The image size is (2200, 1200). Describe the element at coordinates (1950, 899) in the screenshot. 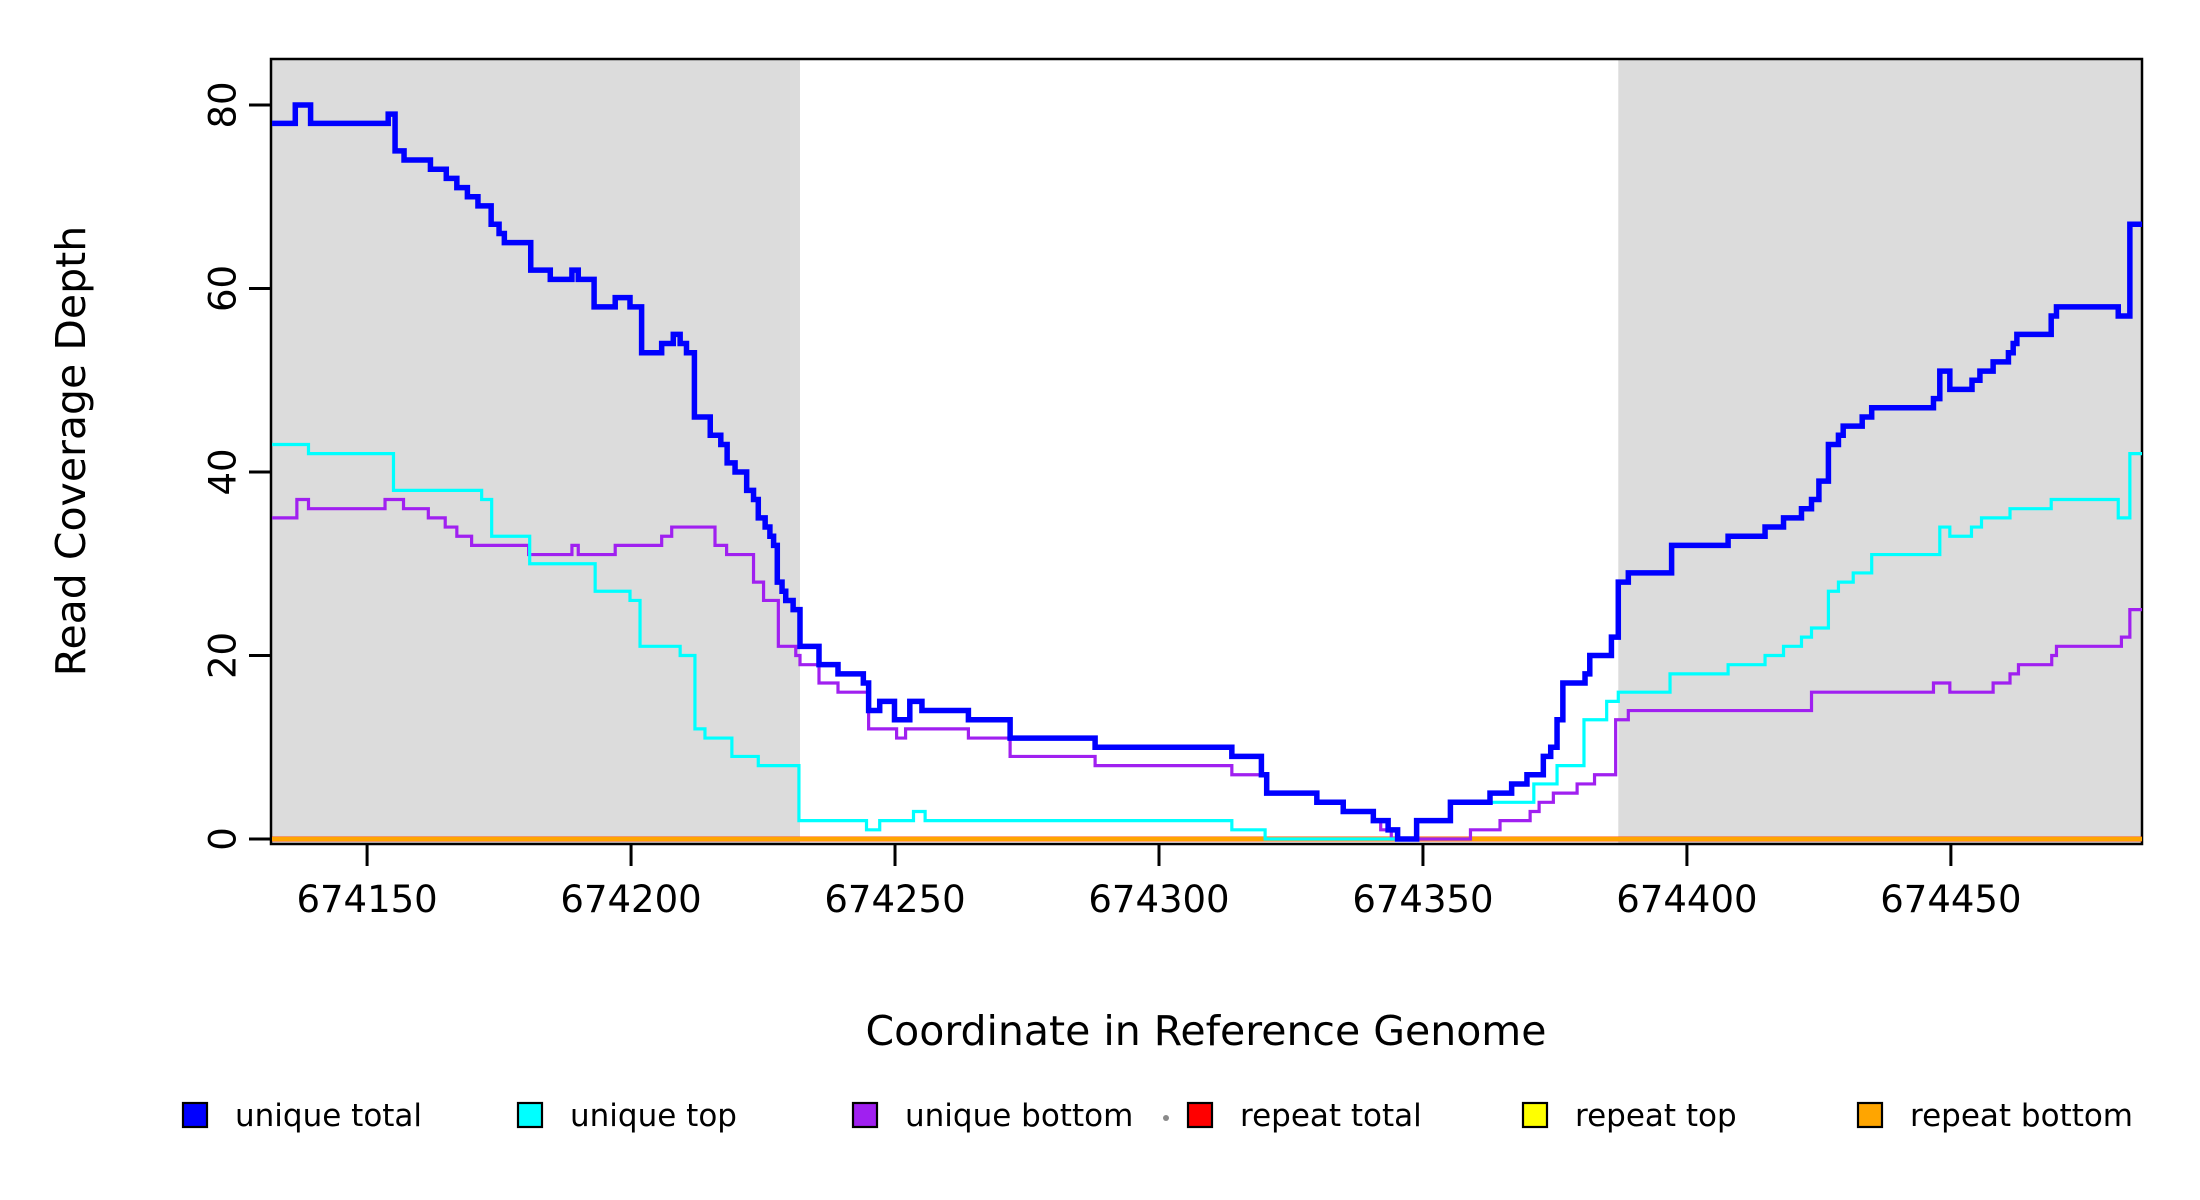

I see `x-tick-label: 674450` at that location.